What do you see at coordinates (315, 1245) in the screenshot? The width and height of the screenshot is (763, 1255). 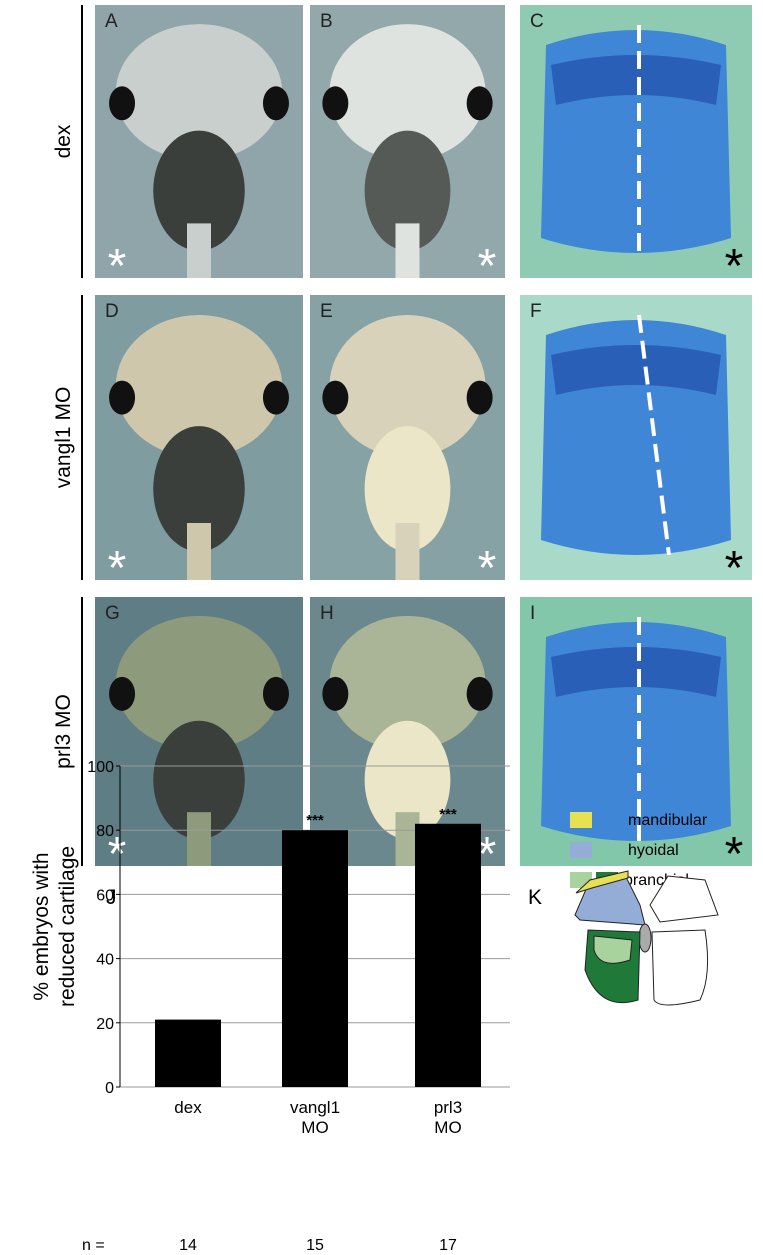 I see `n-value: 15` at bounding box center [315, 1245].